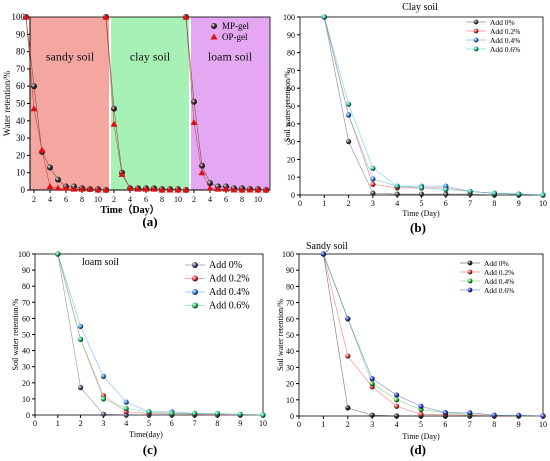  What do you see at coordinates (150, 56) in the screenshot?
I see `segment-label: clay soil` at bounding box center [150, 56].